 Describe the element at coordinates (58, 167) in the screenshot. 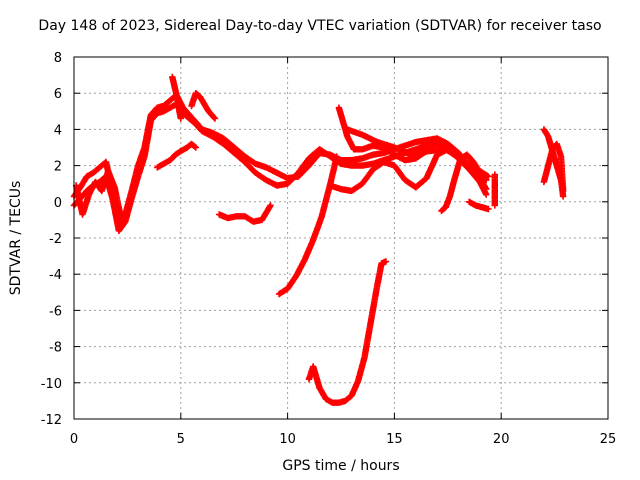

I see `y-tick-label: 2` at that location.